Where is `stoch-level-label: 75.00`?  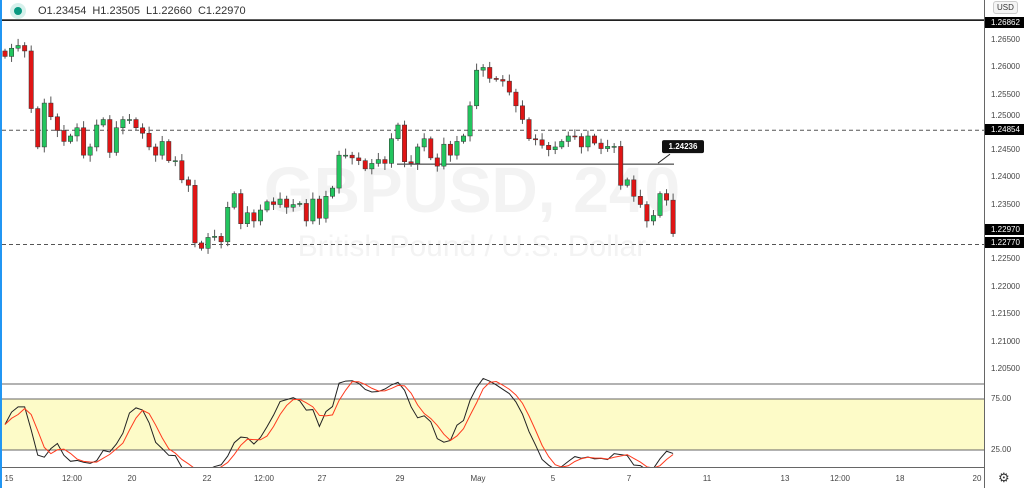
stoch-level-label: 75.00 is located at coordinates (1001, 398).